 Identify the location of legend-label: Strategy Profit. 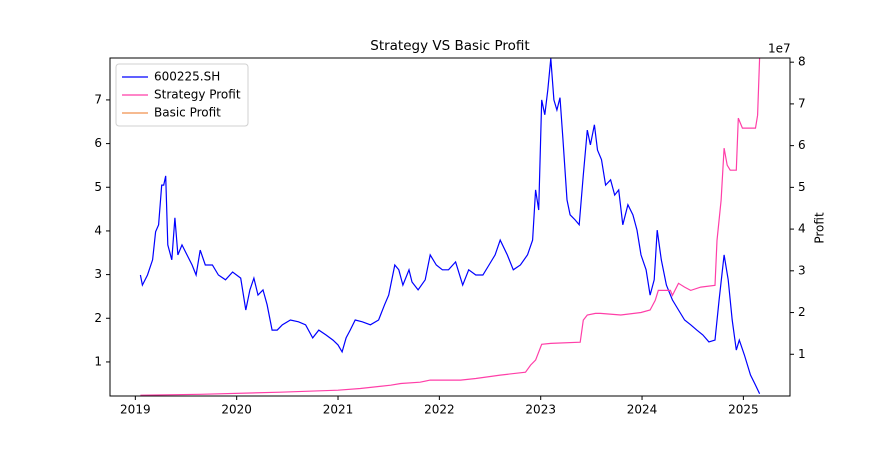
(197, 95).